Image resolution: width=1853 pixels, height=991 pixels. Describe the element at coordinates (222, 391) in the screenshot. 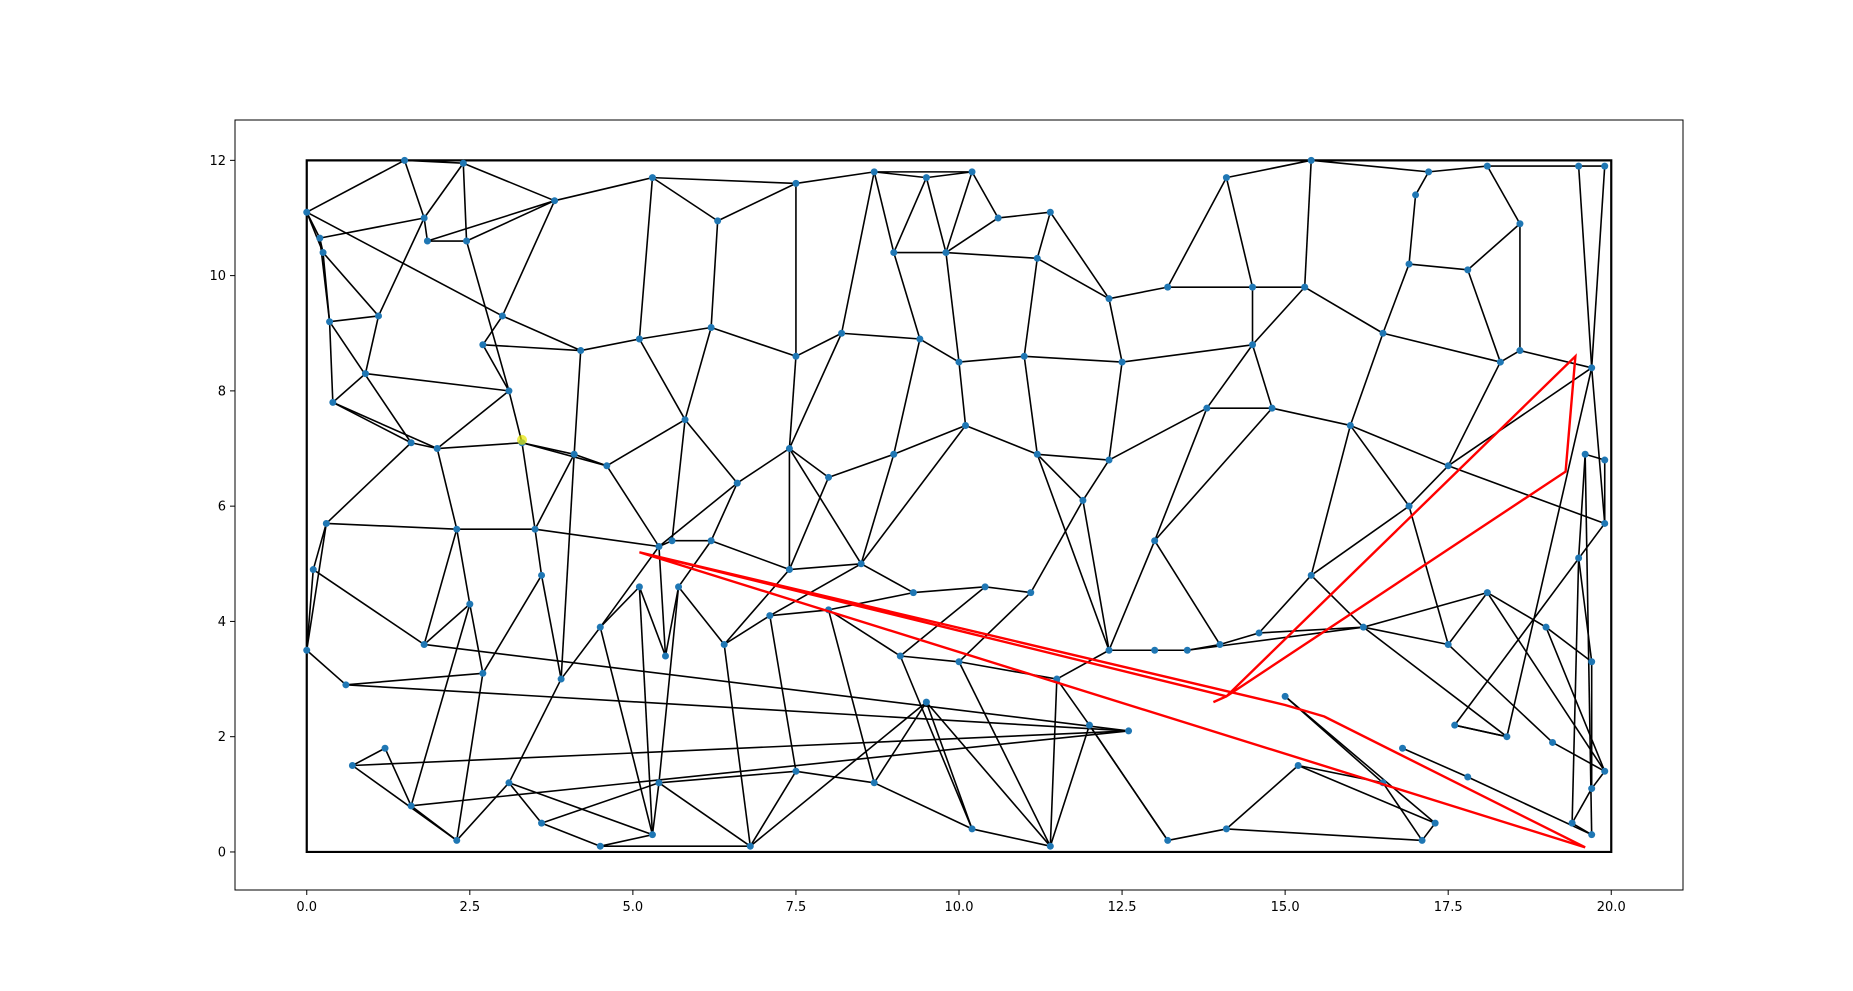

I see `y-tick-label: 8` at that location.